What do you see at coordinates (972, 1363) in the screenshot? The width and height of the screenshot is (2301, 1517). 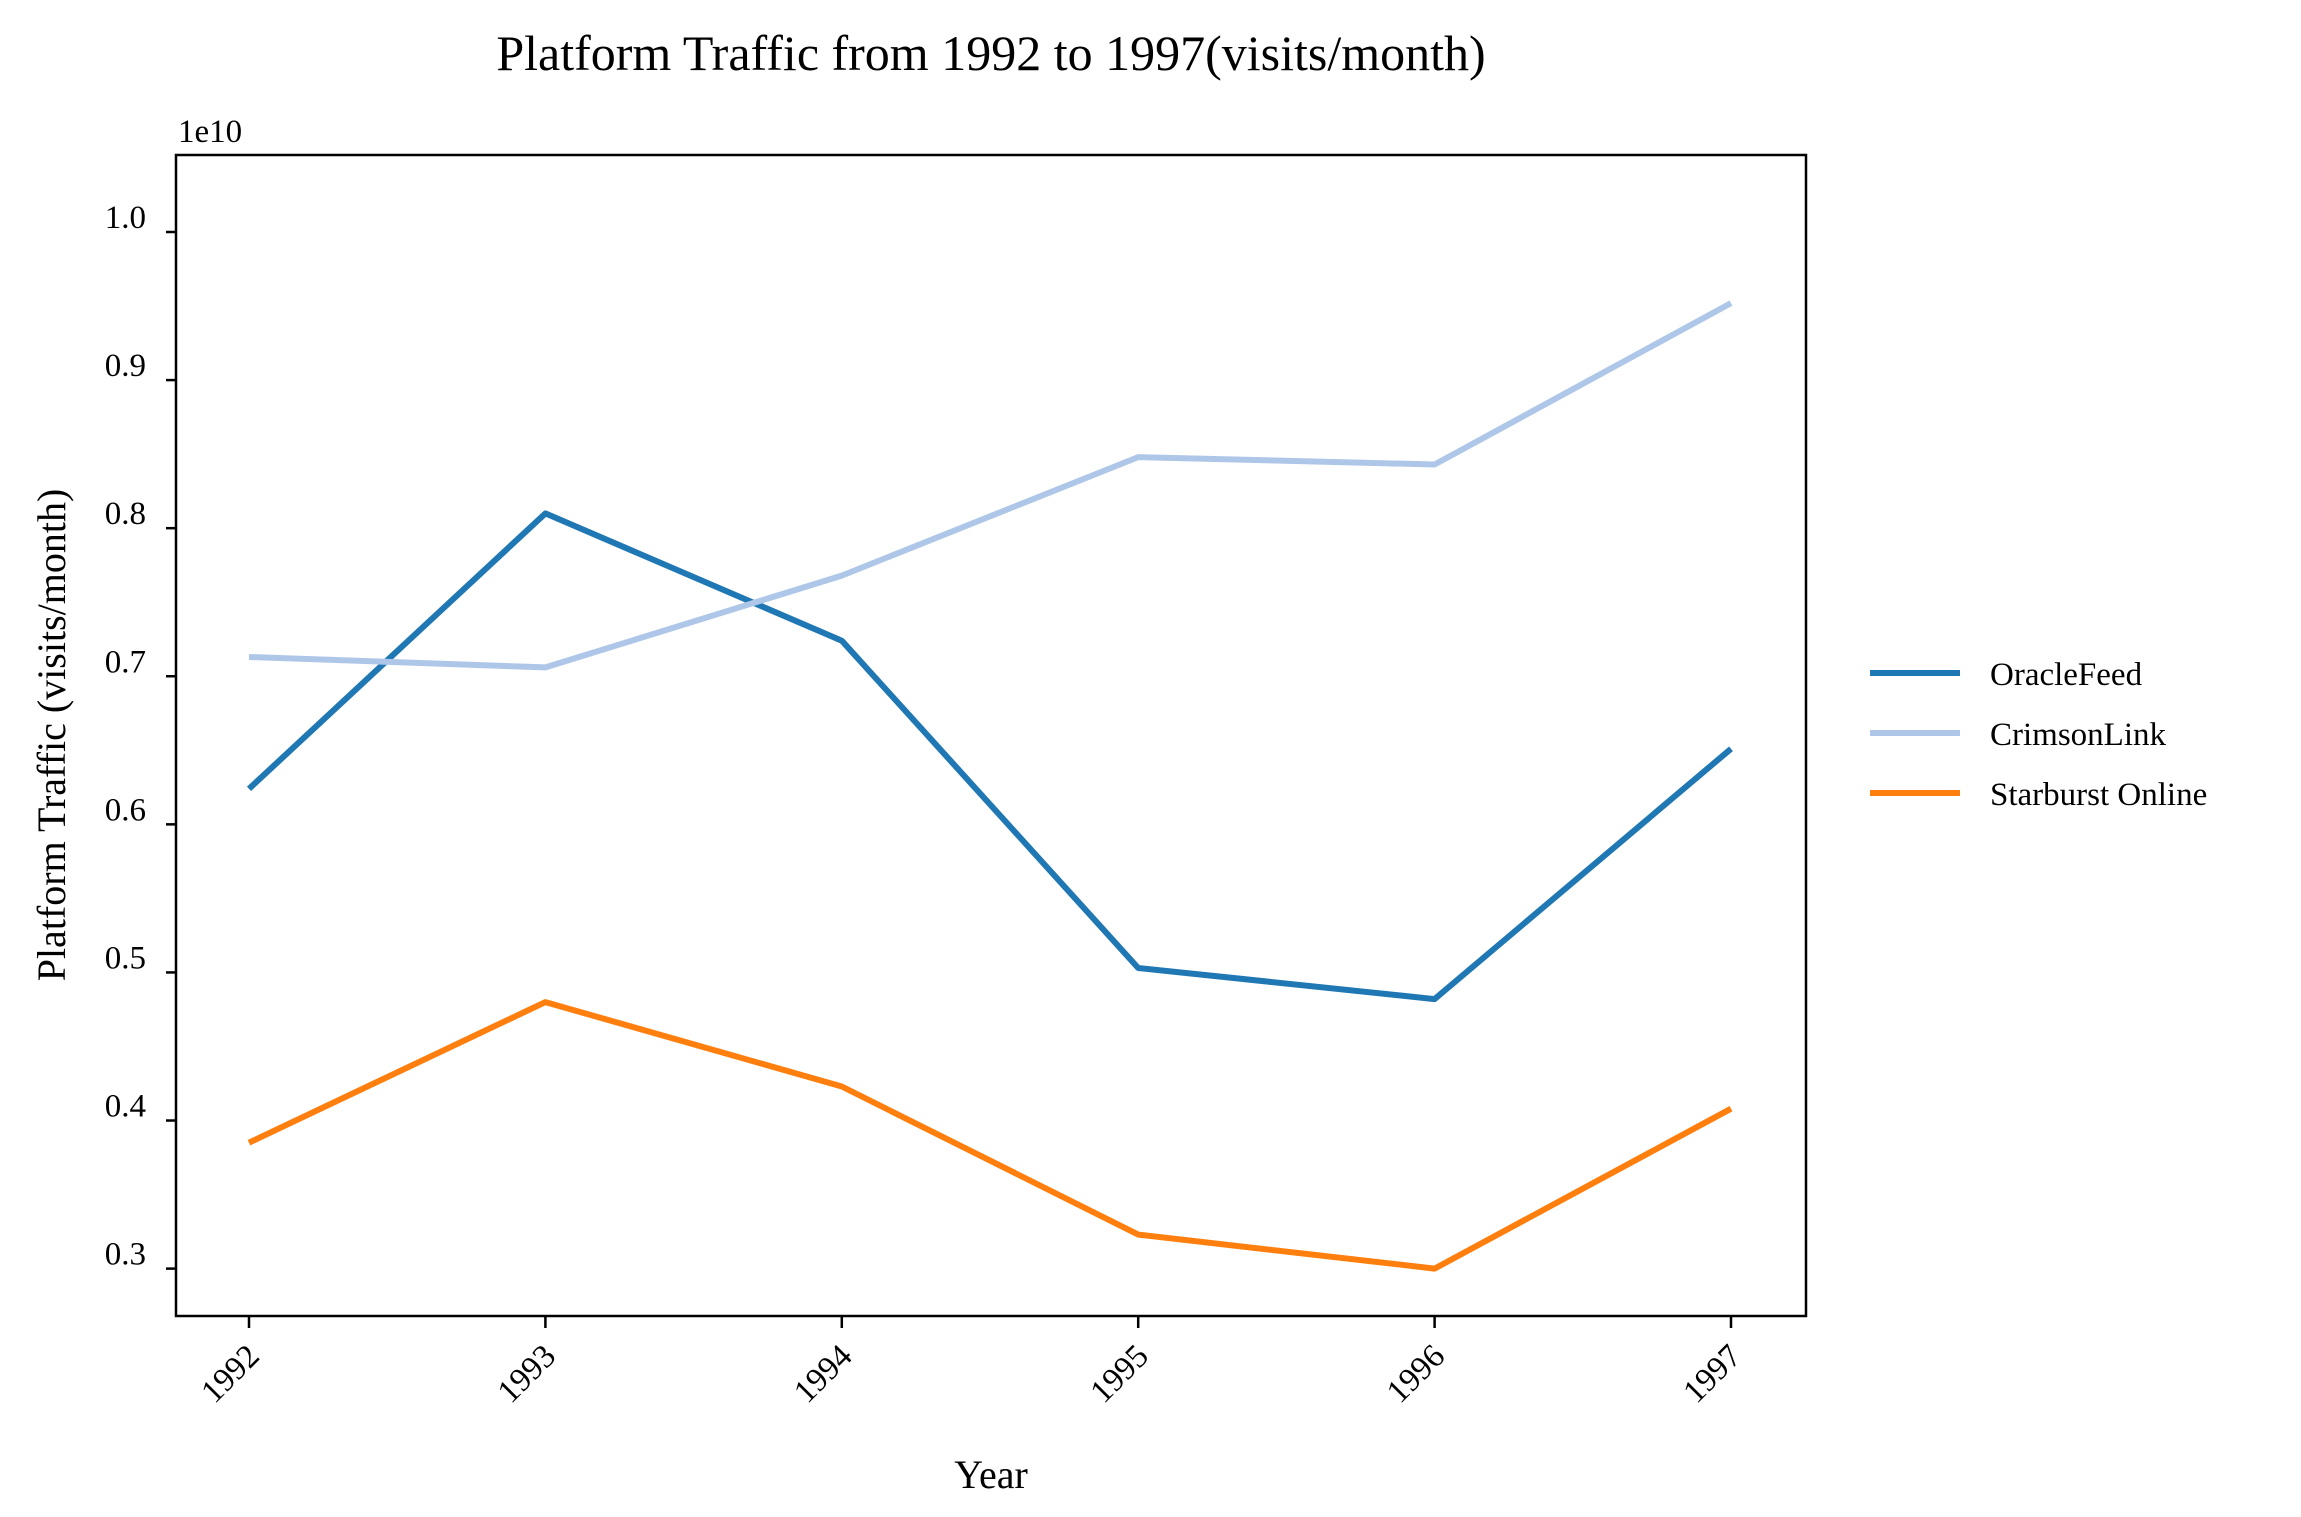 I see `x-axis-ticks: 1992 1993 1994 1995 1996 1997` at bounding box center [972, 1363].